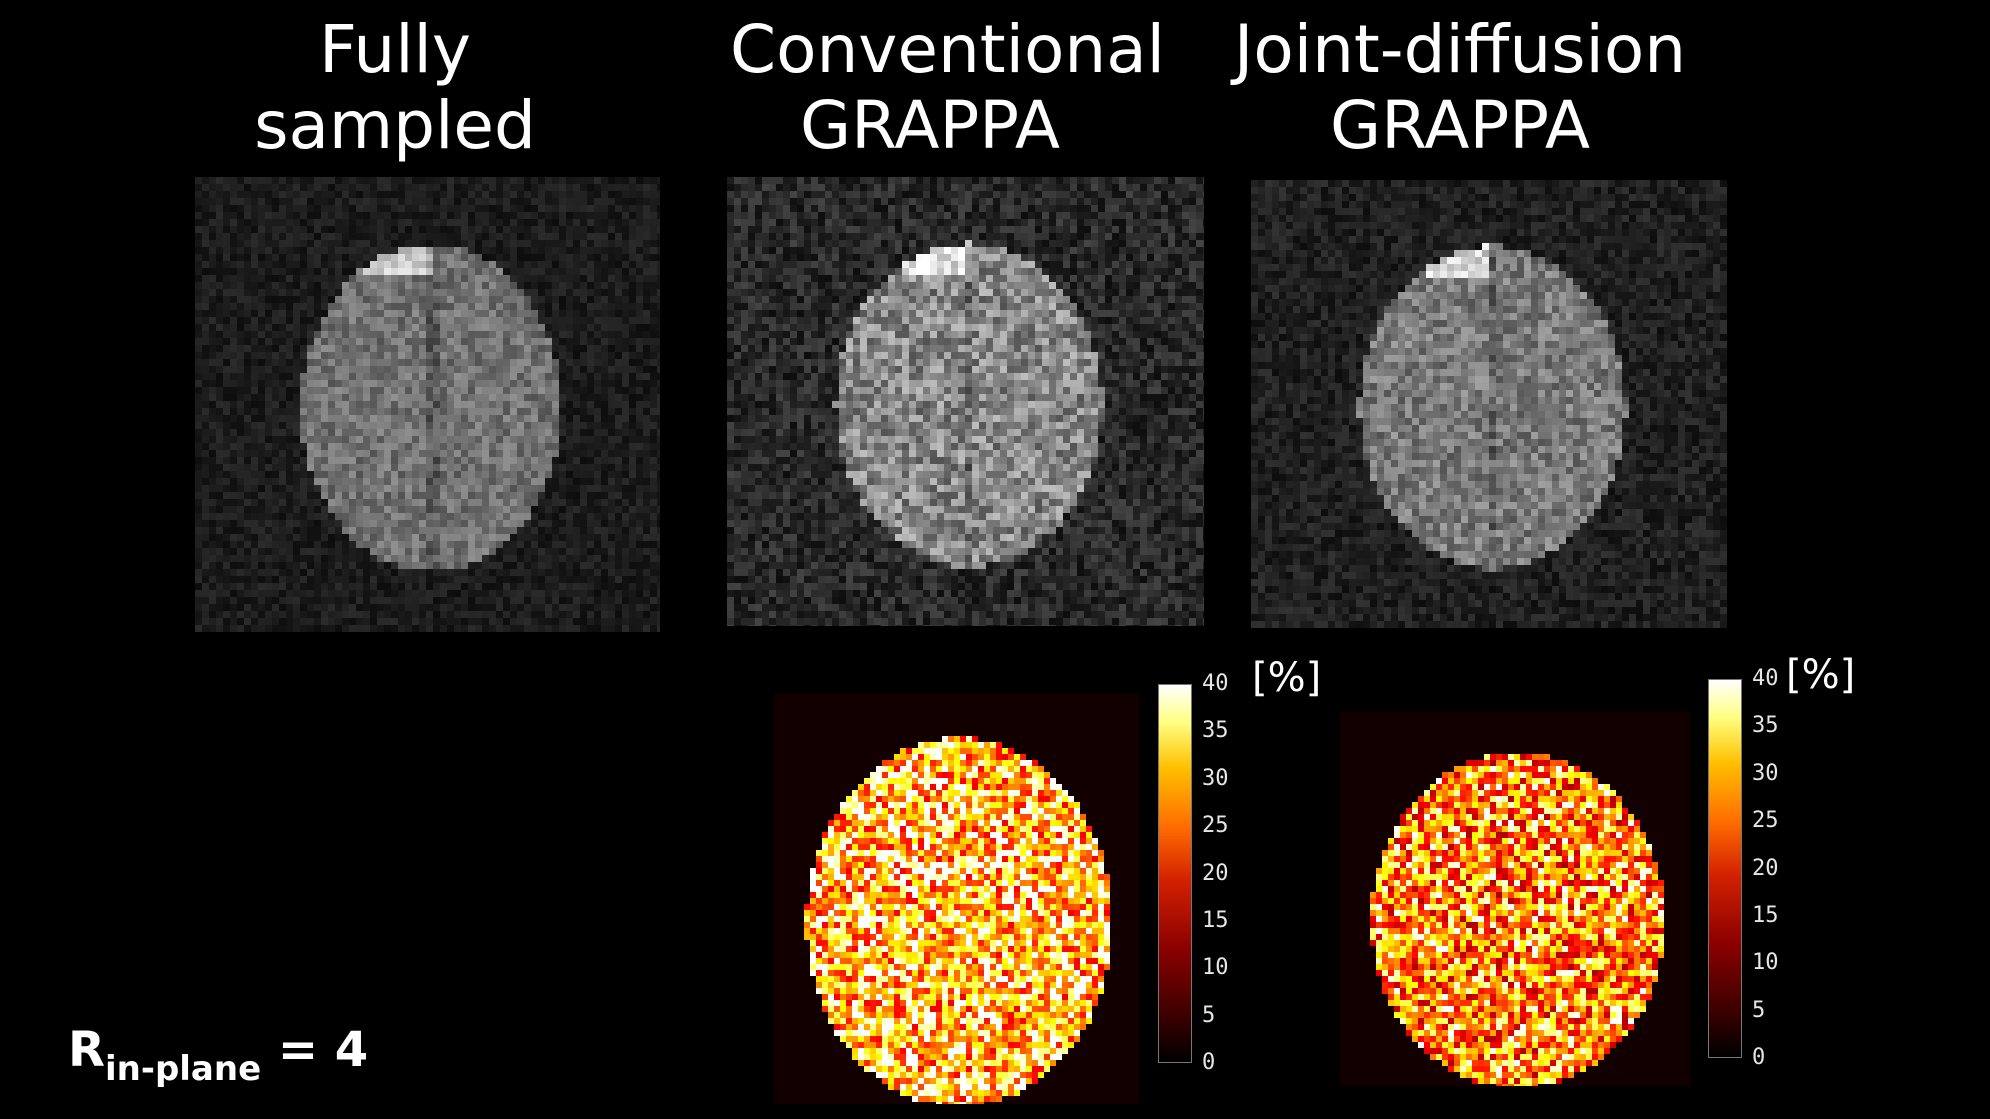  I want to click on acceleration-subscript: in-plane, so click(183, 1069).